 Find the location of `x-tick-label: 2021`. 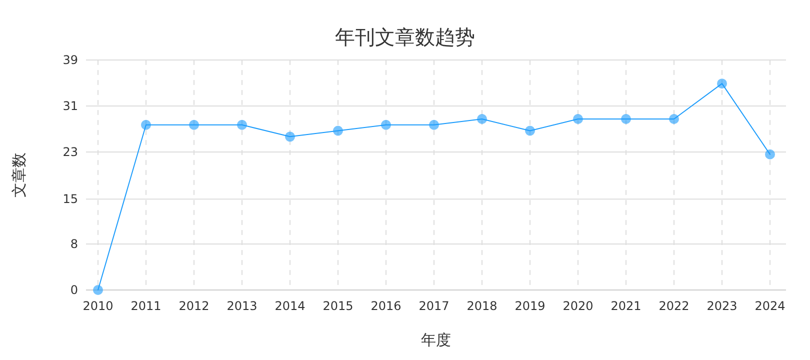

x-tick-label: 2021 is located at coordinates (626, 306).